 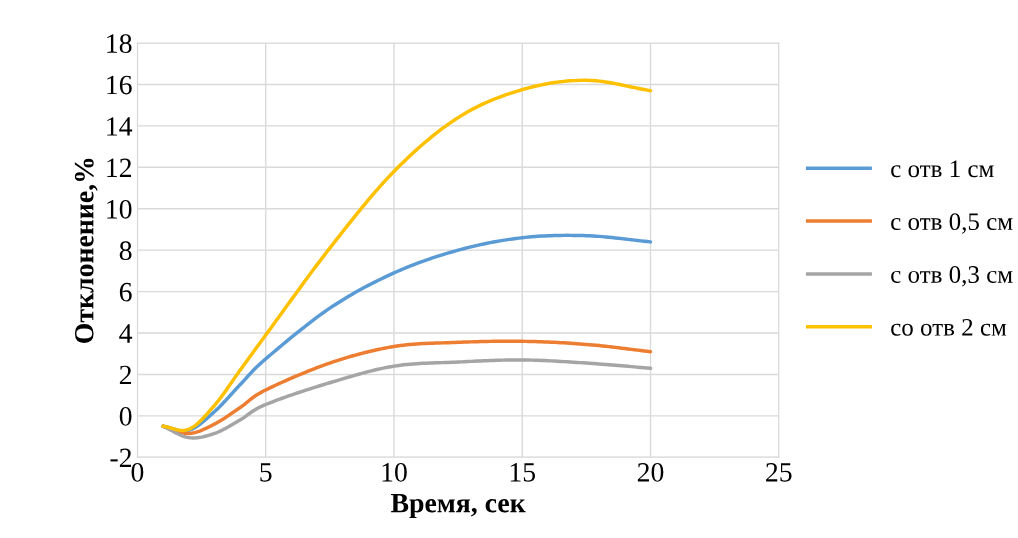 I want to click on x-tick-label: 25, so click(x=779, y=472).